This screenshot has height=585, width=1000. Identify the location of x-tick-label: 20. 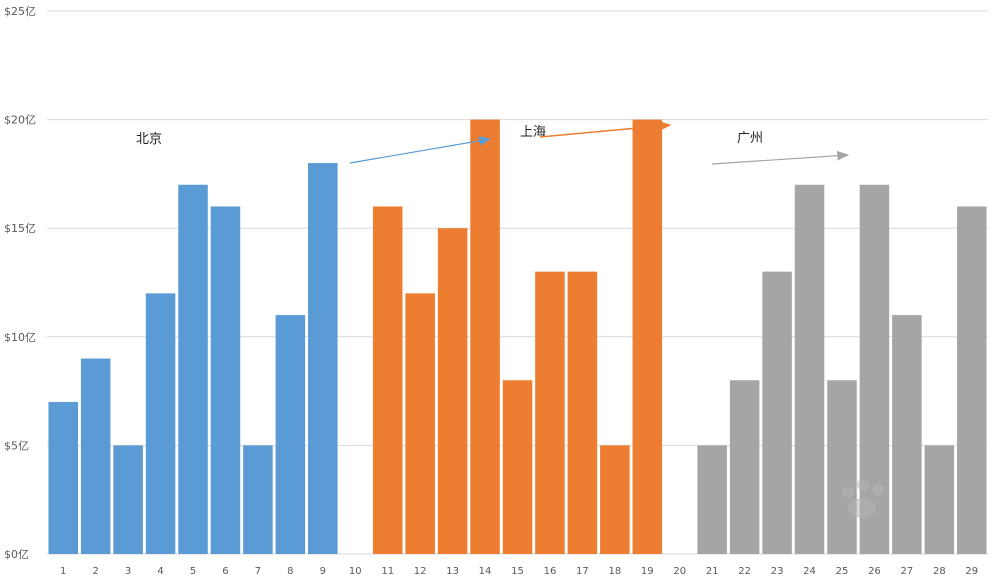
(679, 571).